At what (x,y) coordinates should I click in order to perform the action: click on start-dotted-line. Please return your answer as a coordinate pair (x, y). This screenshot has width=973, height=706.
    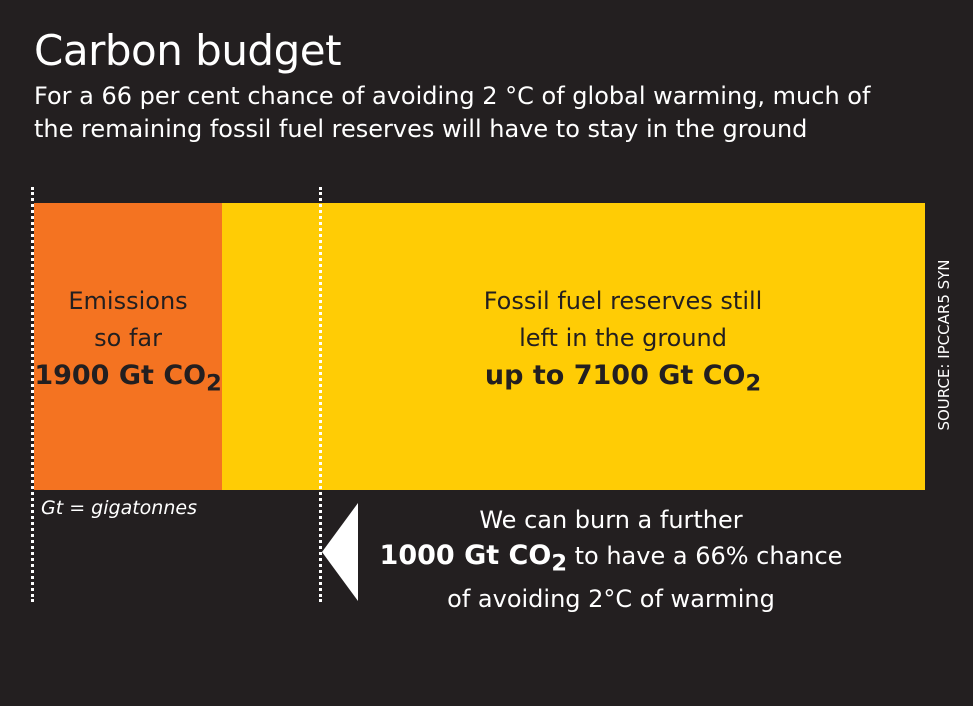
    Looking at the image, I should click on (32, 394).